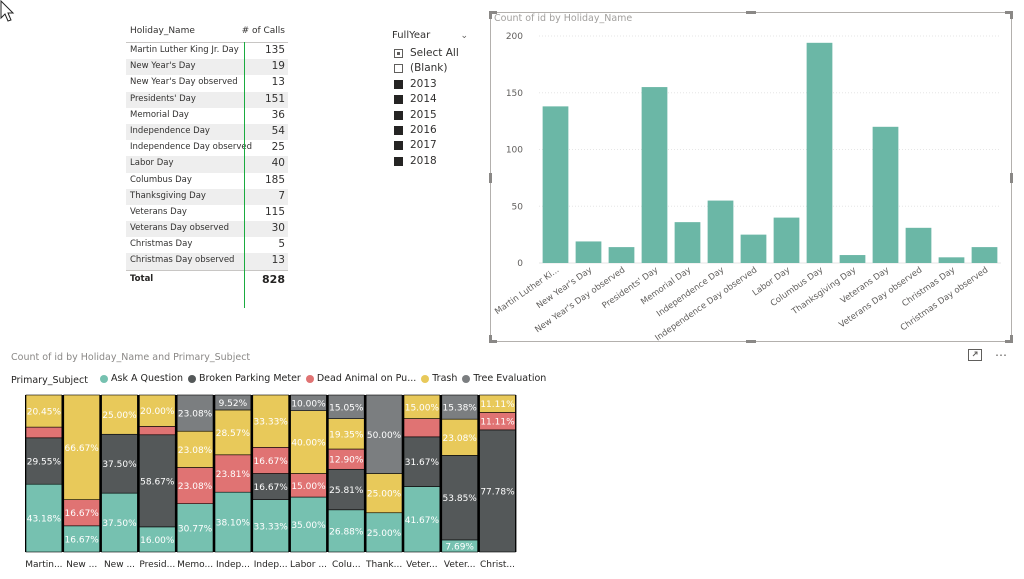  Describe the element at coordinates (207, 99) in the screenshot. I see `table-row: Presidents' Day 151` at that location.